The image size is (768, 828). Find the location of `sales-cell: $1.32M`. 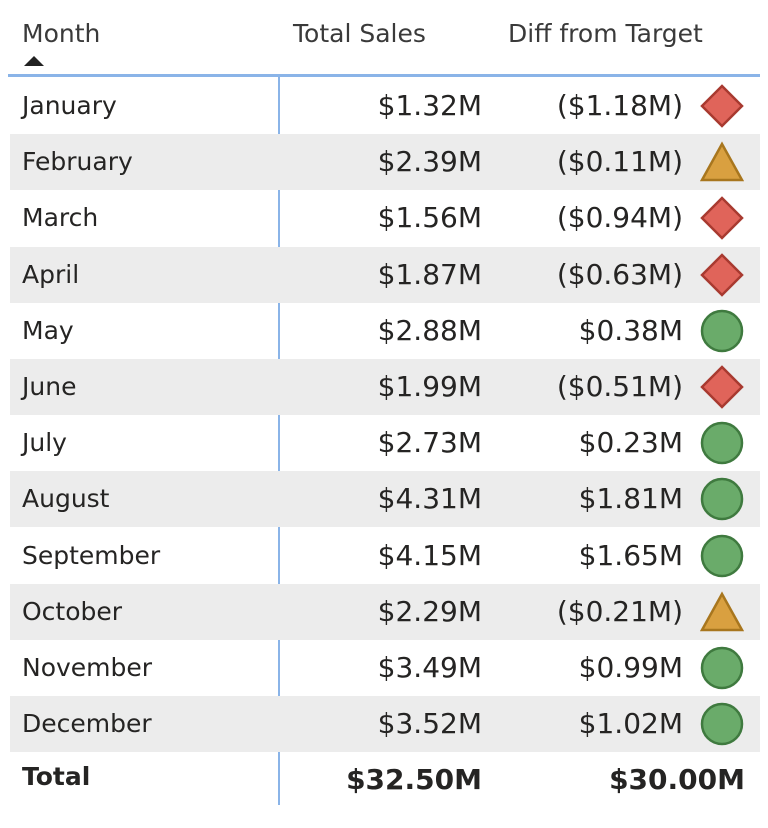

sales-cell: $1.32M is located at coordinates (429, 105).